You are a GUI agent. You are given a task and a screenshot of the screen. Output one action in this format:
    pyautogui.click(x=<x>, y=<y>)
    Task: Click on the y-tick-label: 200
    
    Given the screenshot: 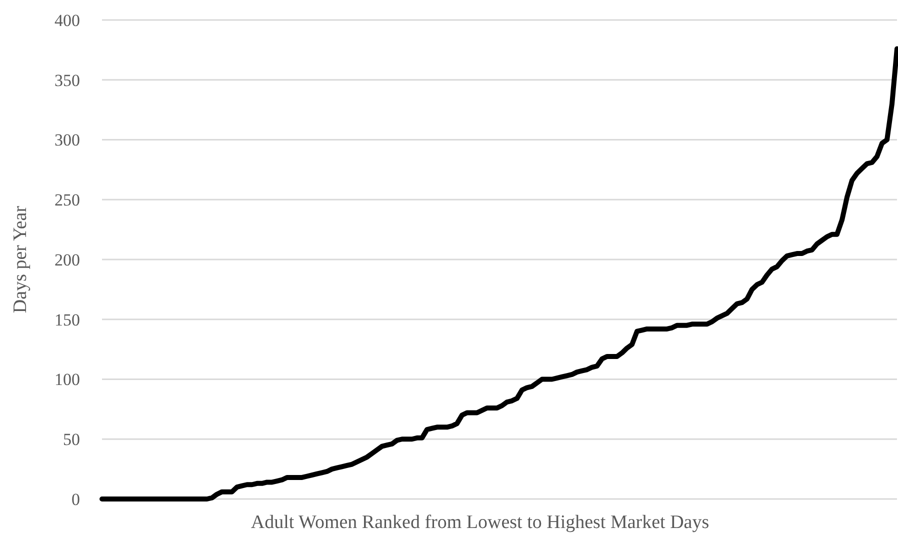 What is the action you would take?
    pyautogui.click(x=67, y=260)
    